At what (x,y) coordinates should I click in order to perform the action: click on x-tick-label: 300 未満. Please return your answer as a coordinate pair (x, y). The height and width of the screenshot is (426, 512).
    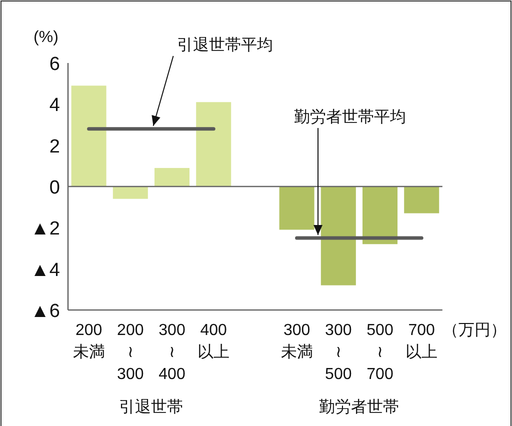
    Looking at the image, I should click on (296, 341).